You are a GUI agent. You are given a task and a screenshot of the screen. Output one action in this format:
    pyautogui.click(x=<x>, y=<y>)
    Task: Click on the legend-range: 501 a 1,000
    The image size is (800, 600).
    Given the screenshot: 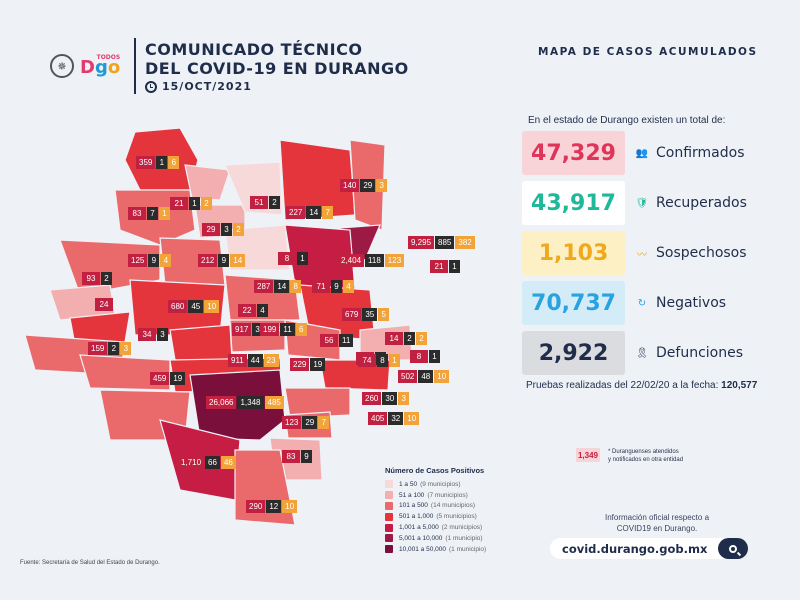 What is the action you would take?
    pyautogui.click(x=416, y=517)
    